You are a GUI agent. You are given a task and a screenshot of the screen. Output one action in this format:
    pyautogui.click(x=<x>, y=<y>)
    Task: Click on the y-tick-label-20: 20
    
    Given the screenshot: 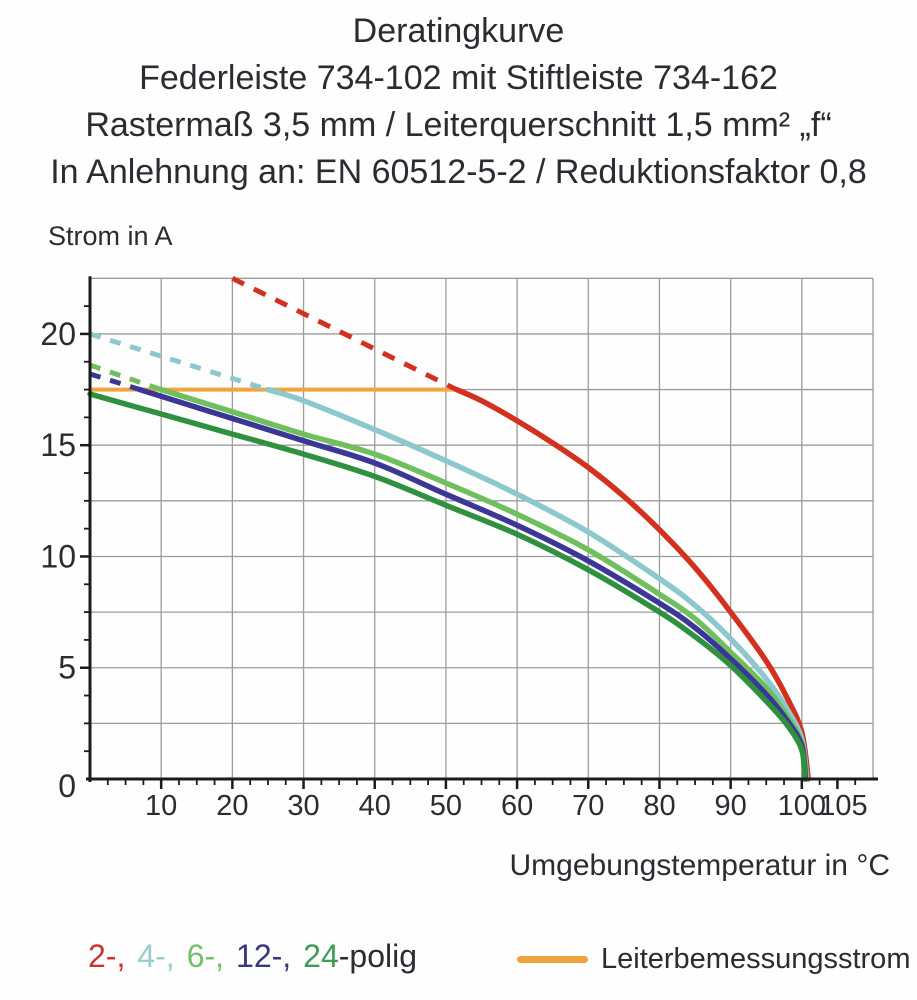 What is the action you would take?
    pyautogui.click(x=58, y=334)
    